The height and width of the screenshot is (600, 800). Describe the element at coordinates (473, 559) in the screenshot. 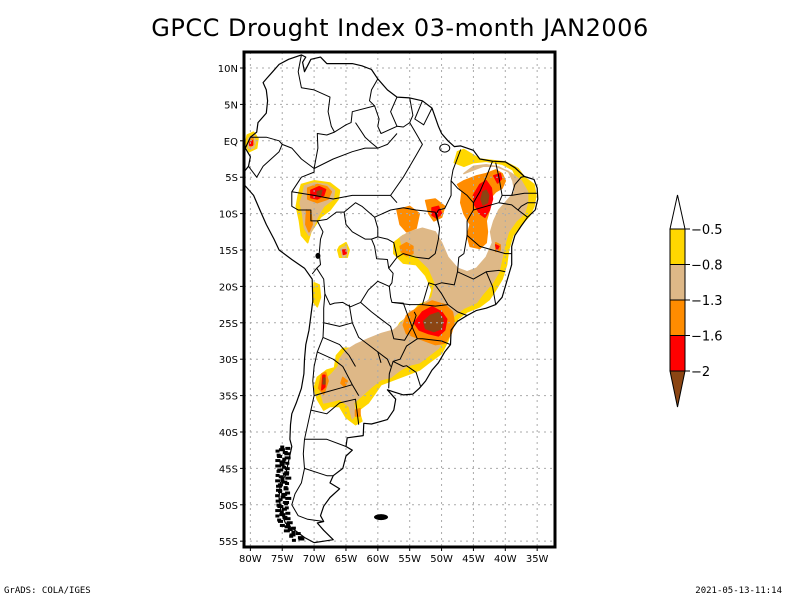

I see `lon-tick-label: 45W` at that location.